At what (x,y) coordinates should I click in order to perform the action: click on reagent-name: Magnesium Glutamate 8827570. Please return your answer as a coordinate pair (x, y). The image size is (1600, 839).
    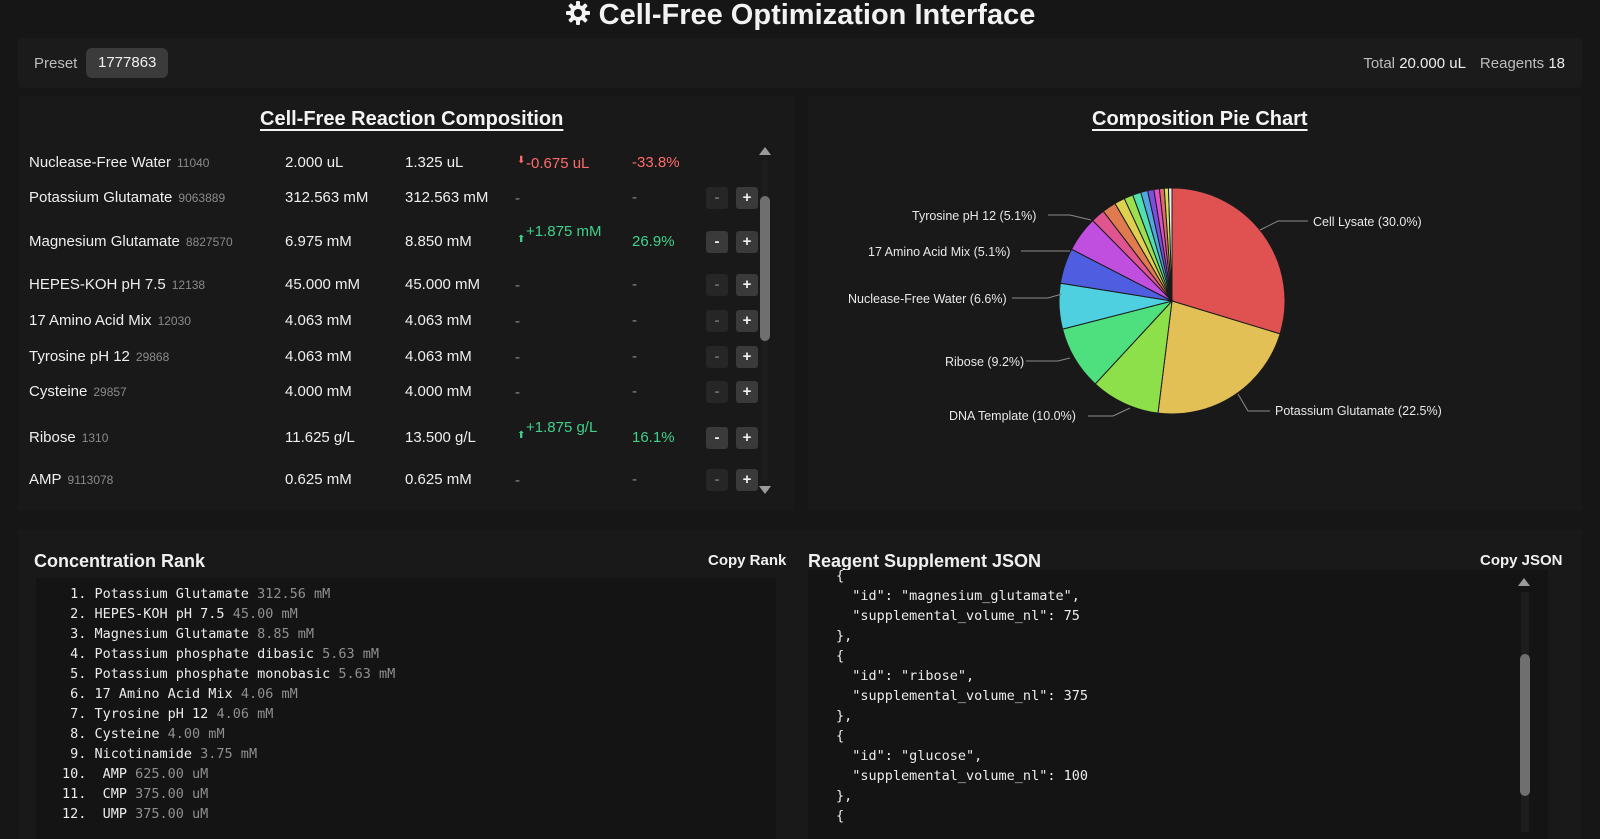
    Looking at the image, I should click on (131, 241).